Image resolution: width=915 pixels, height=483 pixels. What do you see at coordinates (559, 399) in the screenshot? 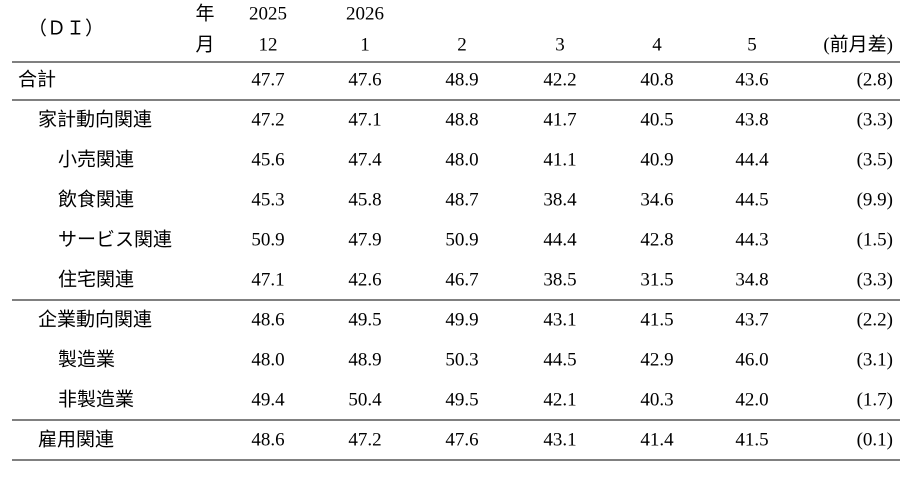
I see `cell: 42.1` at bounding box center [559, 399].